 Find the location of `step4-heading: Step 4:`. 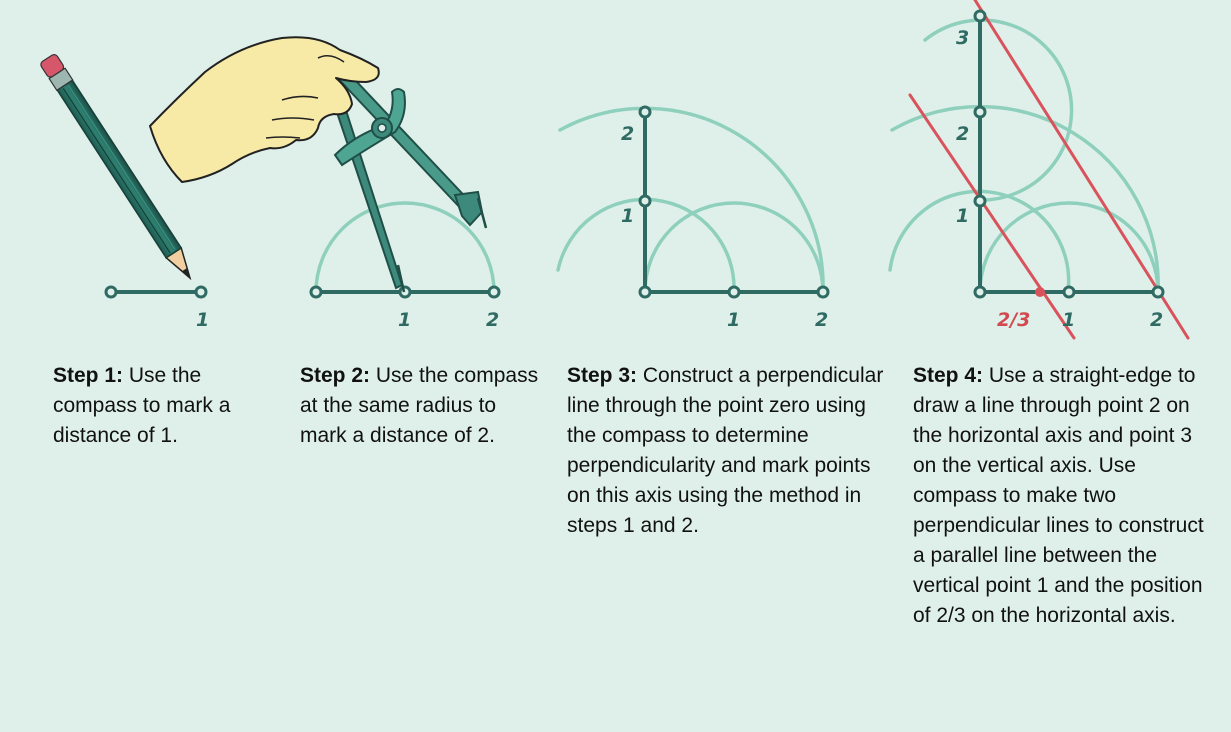

step4-heading: Step 4: is located at coordinates (948, 375).